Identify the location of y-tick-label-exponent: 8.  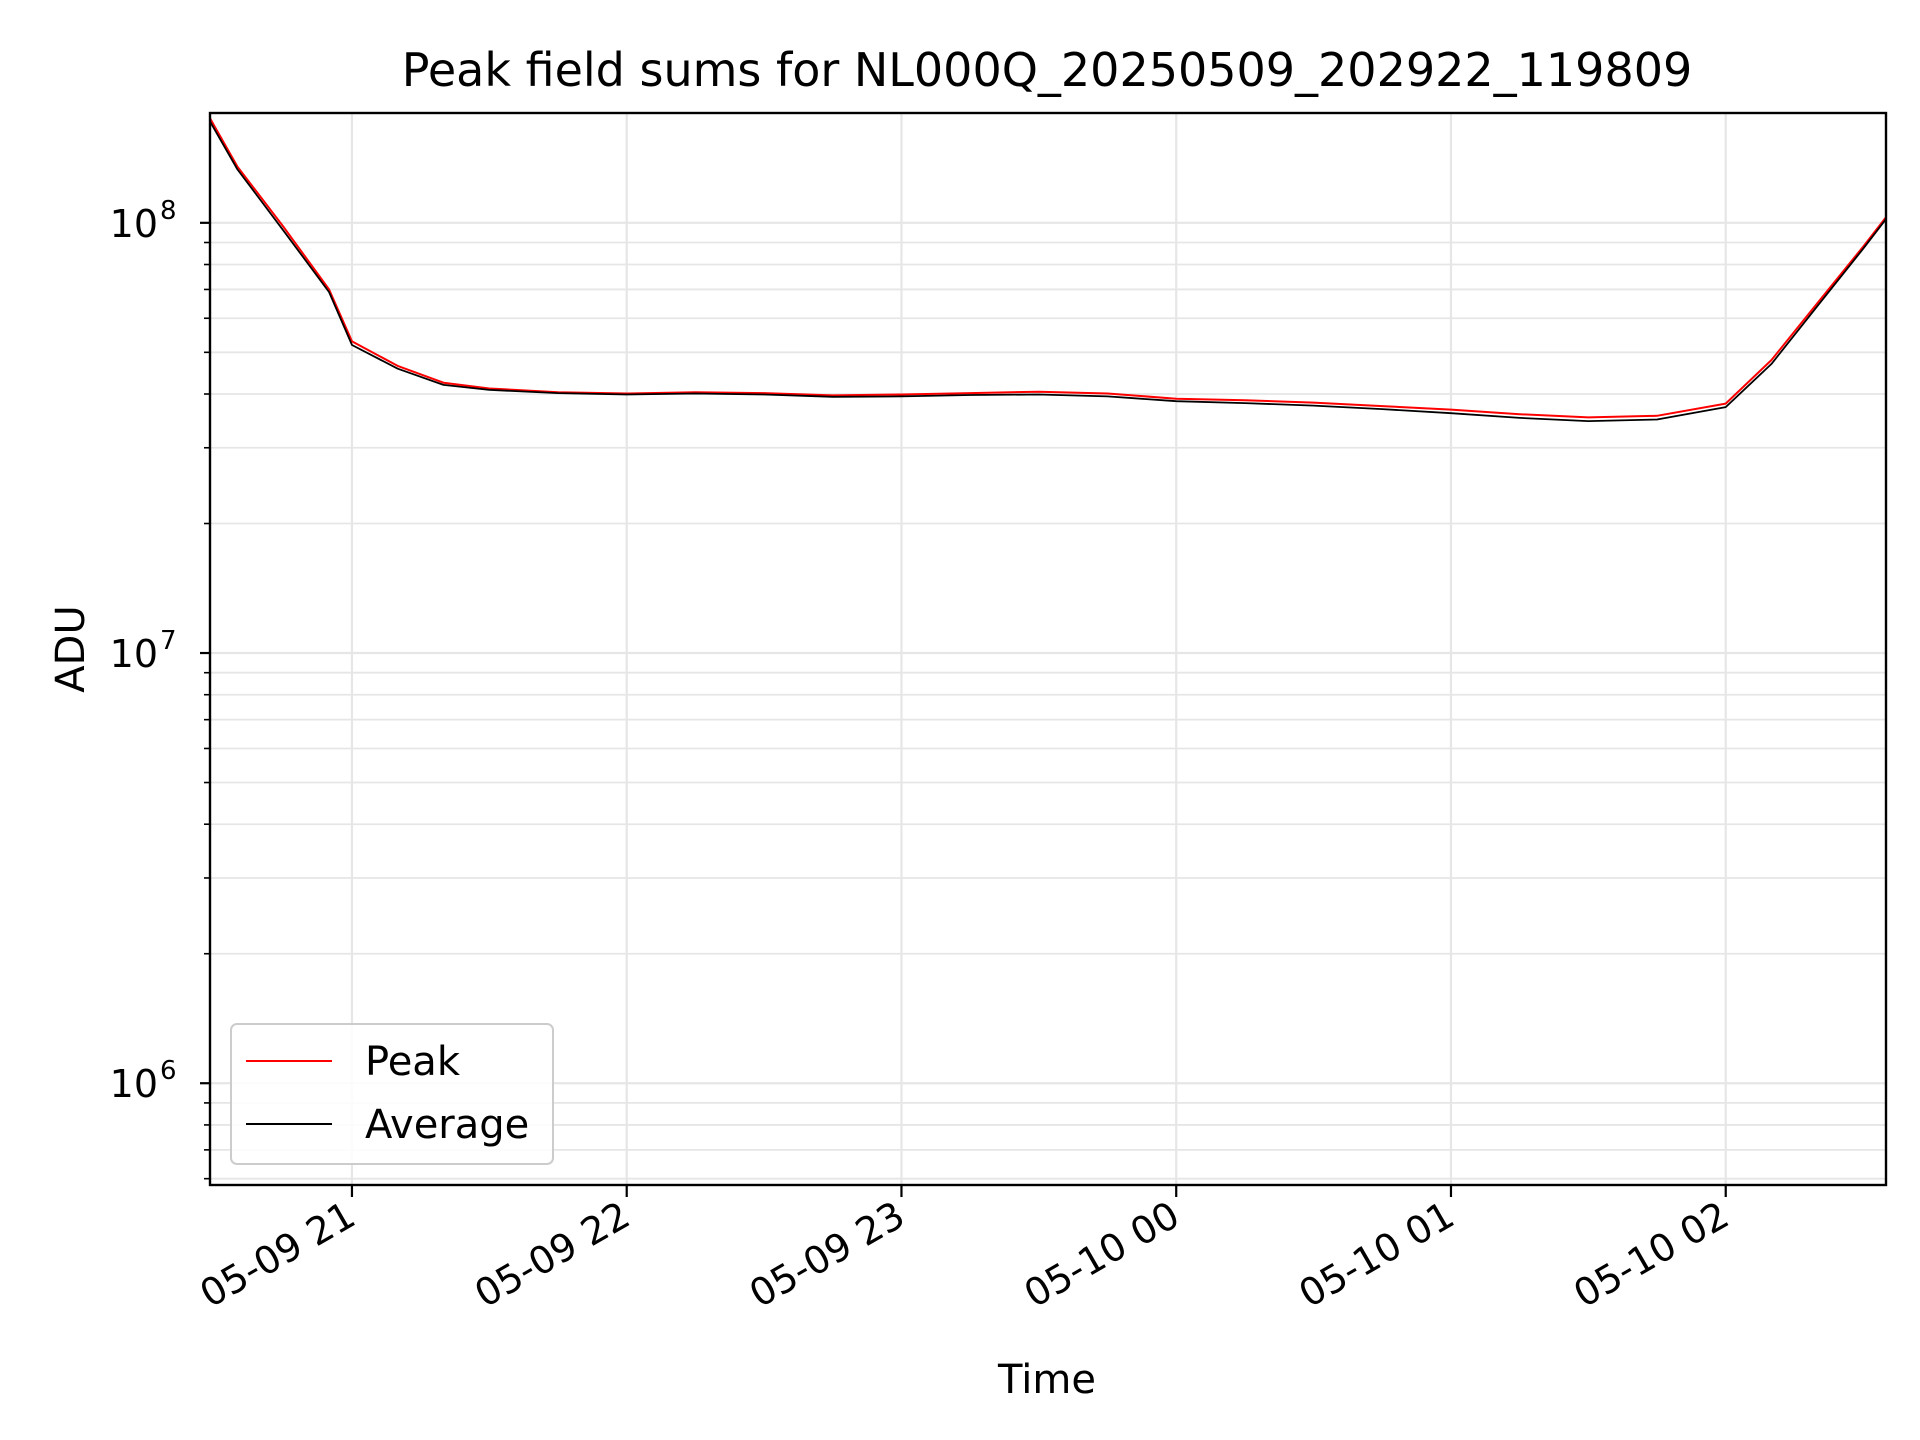
(168, 211).